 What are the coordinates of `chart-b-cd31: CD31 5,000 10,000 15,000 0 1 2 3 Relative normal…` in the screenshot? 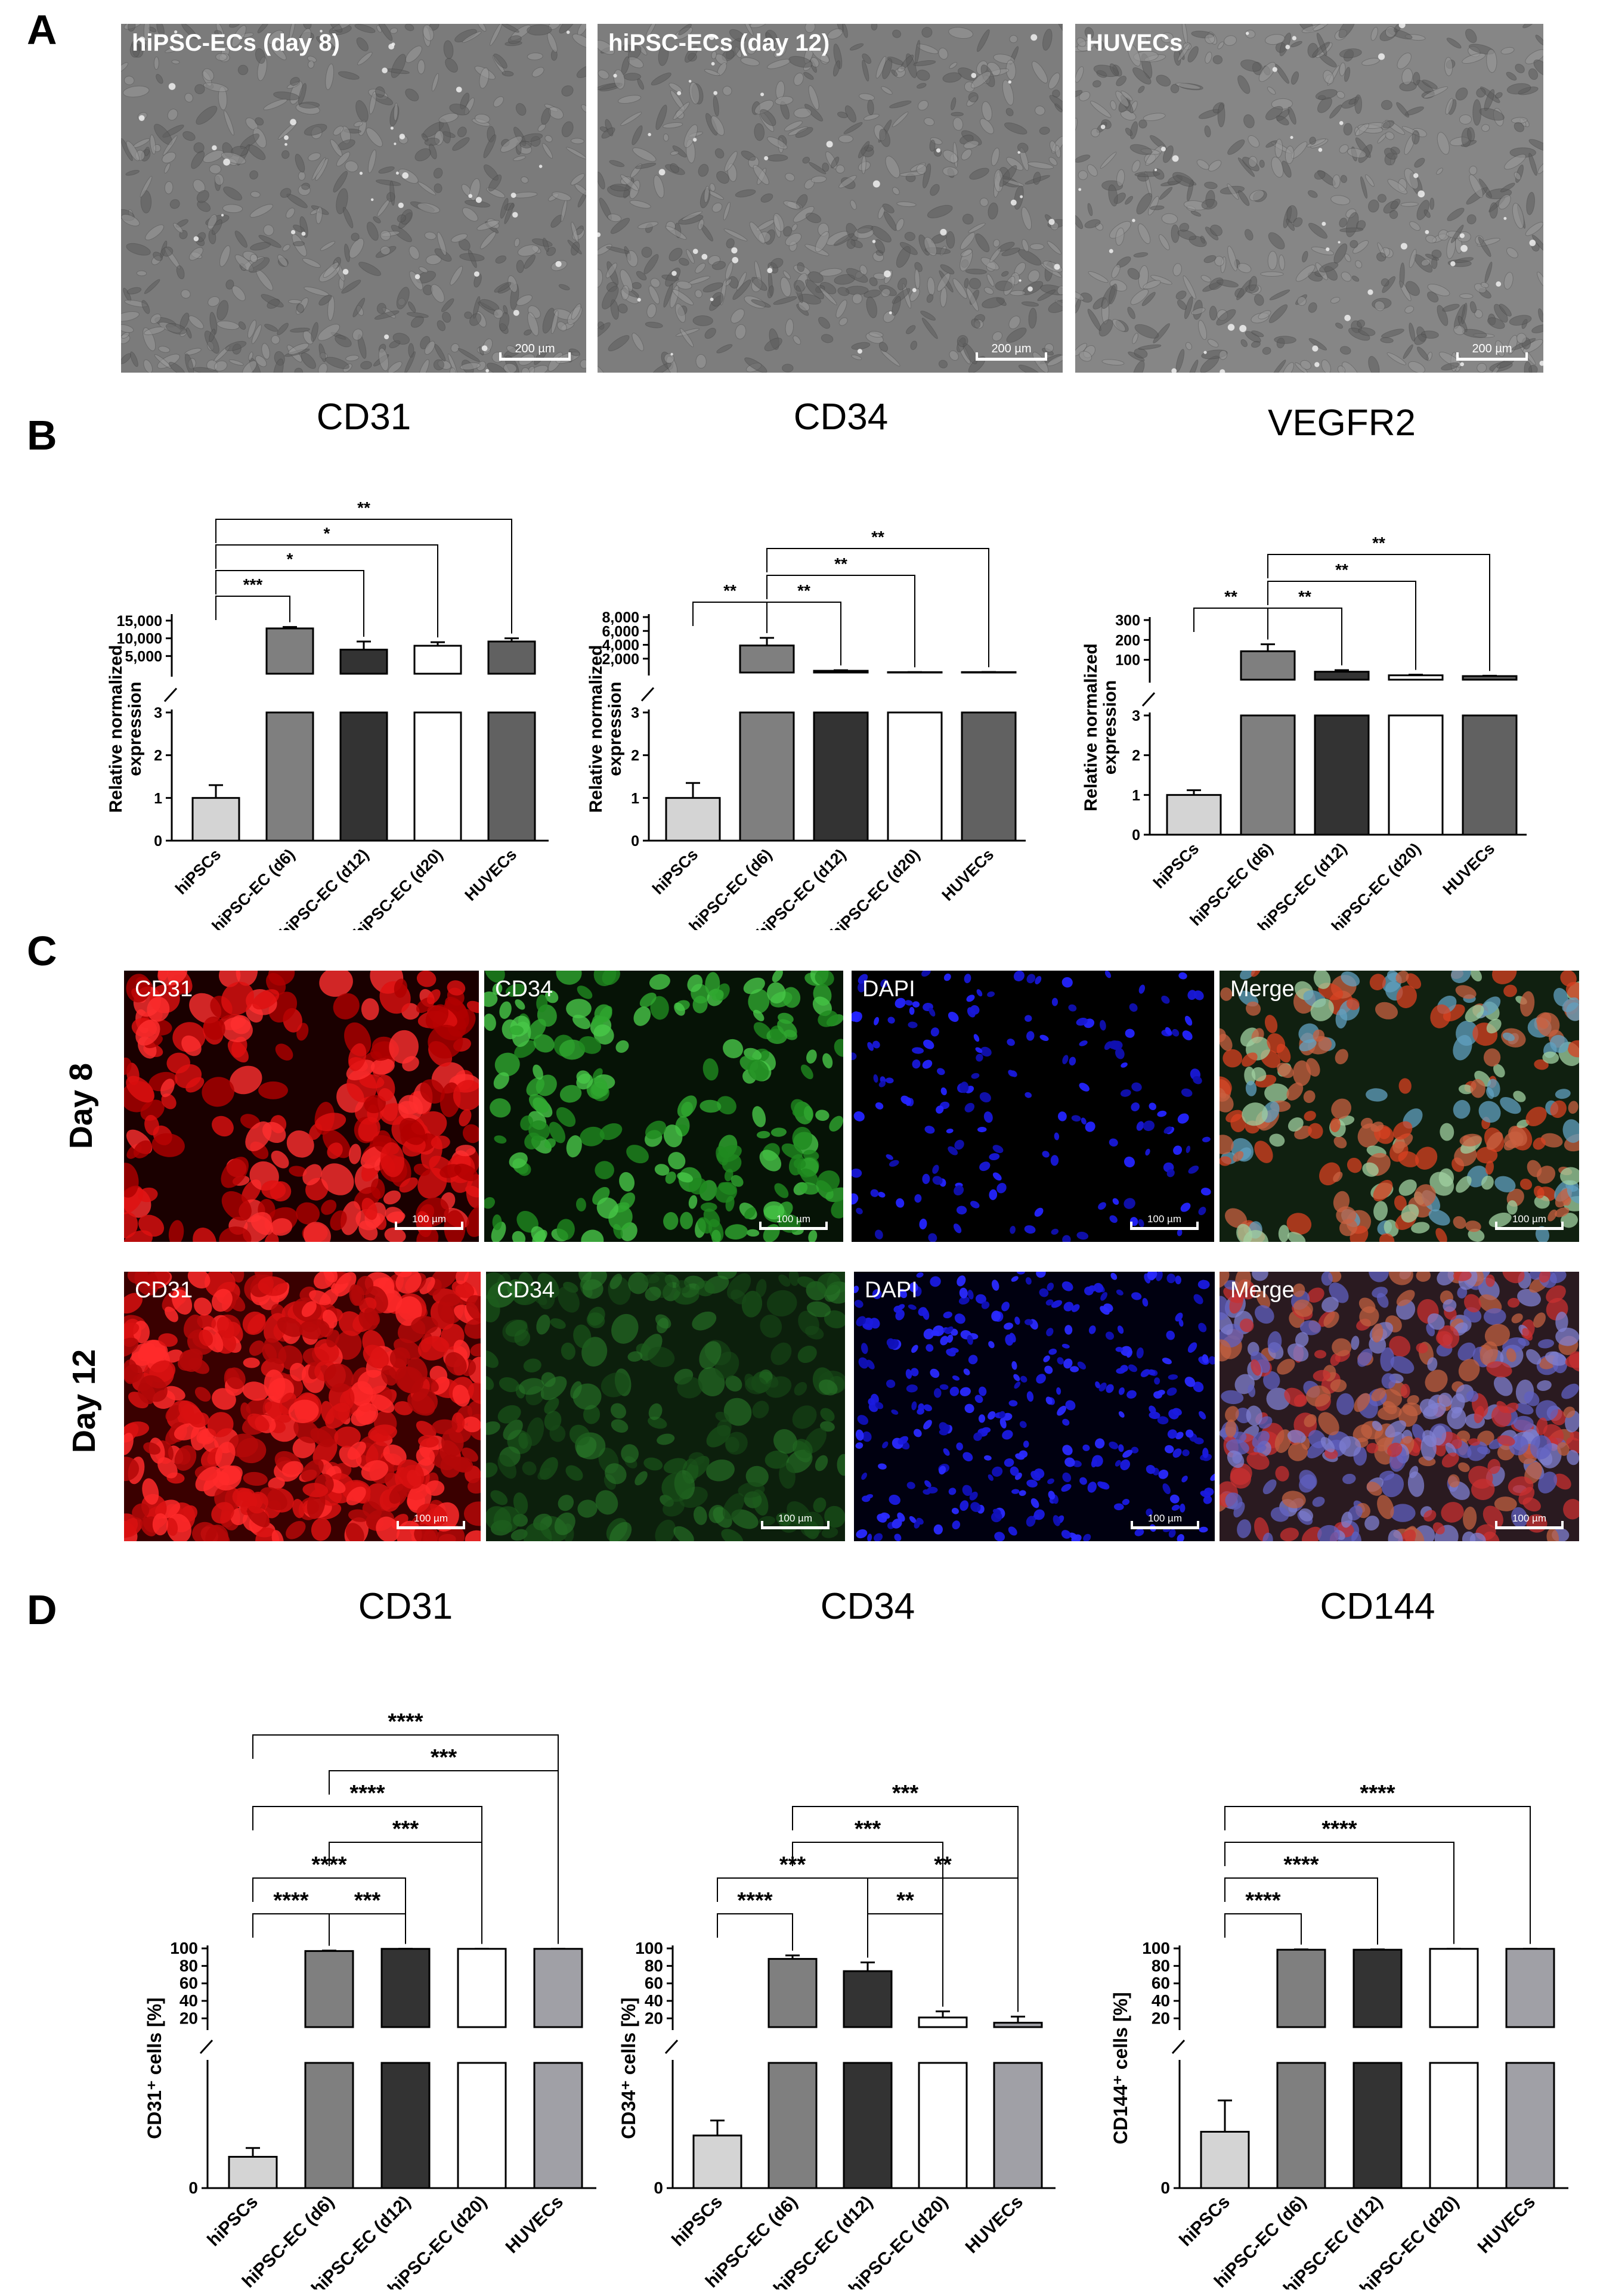 It's located at (334, 661).